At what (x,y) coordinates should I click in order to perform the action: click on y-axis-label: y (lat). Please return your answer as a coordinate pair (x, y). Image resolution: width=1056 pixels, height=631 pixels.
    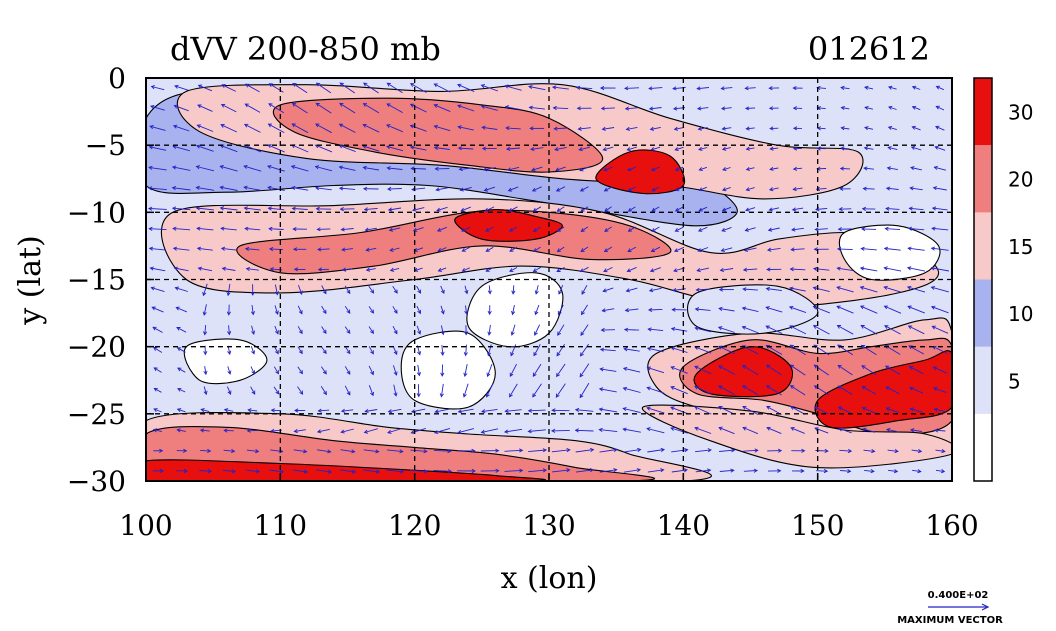
    Looking at the image, I should click on (30, 280).